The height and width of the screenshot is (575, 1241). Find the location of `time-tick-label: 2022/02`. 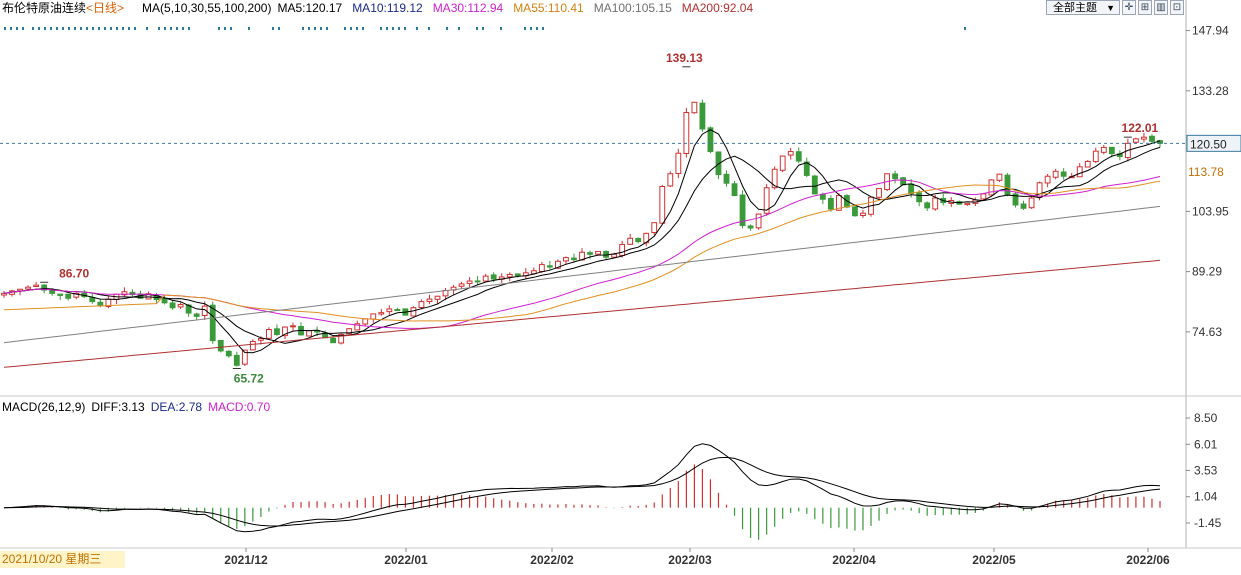

time-tick-label: 2022/02 is located at coordinates (552, 560).